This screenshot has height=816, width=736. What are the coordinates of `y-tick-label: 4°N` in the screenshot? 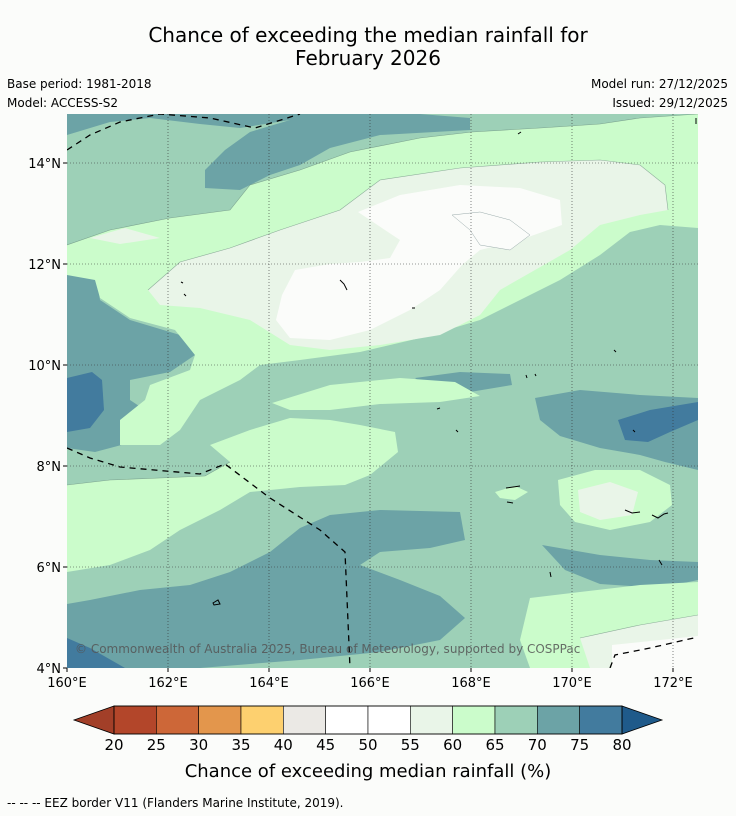 It's located at (49, 669).